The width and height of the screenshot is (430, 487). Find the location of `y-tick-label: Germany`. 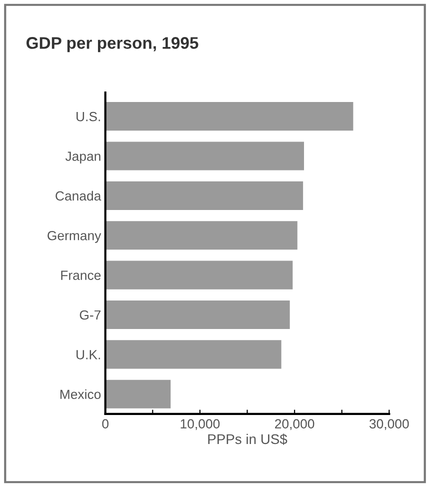

y-tick-label: Germany is located at coordinates (75, 236).